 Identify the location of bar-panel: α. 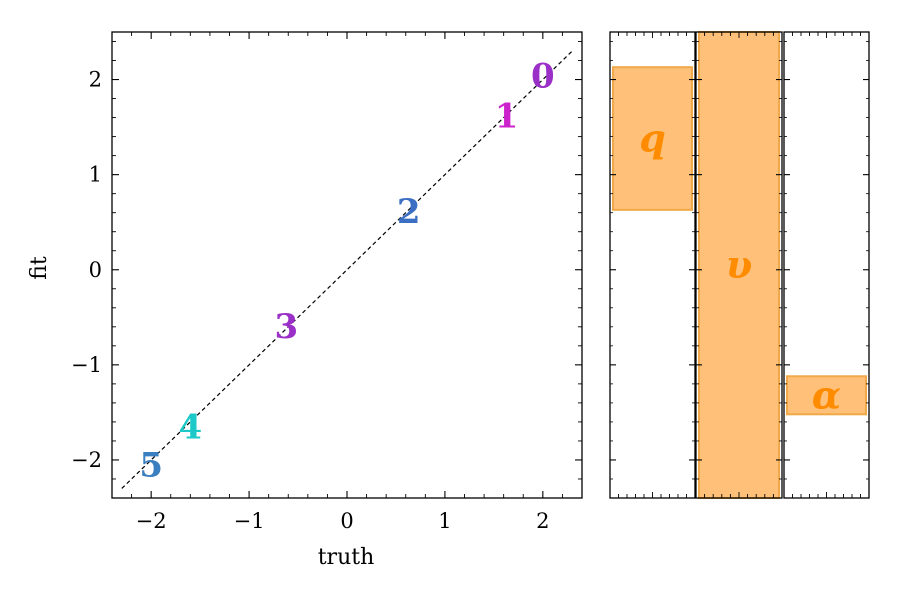
(826, 265).